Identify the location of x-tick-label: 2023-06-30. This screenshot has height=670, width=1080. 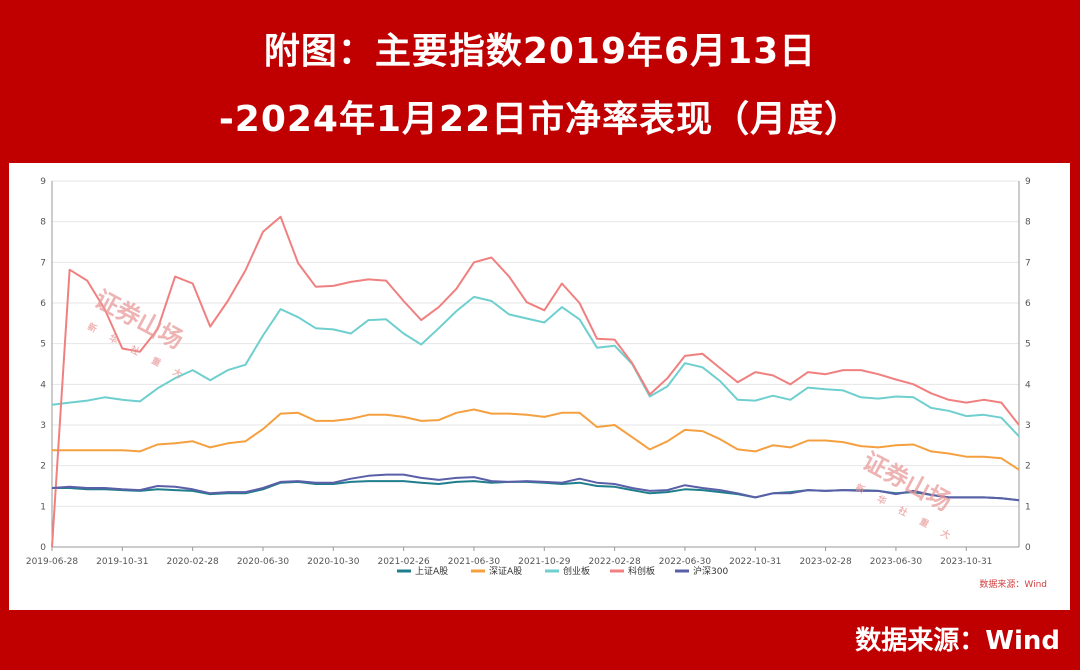
(896, 562).